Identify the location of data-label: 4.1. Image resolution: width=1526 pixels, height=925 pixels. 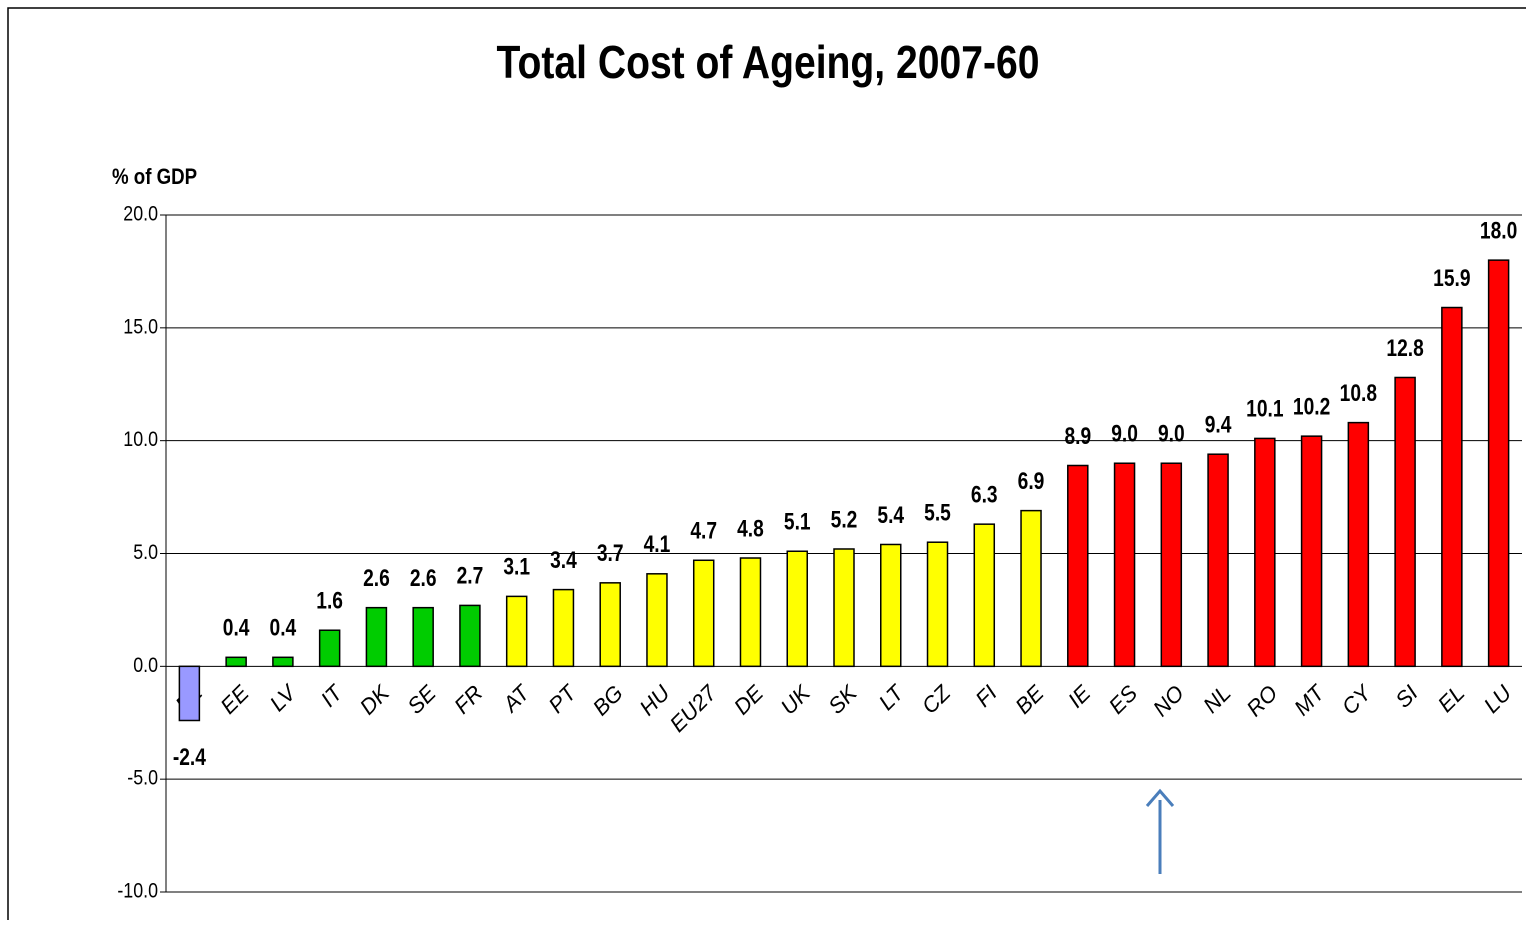
(657, 544).